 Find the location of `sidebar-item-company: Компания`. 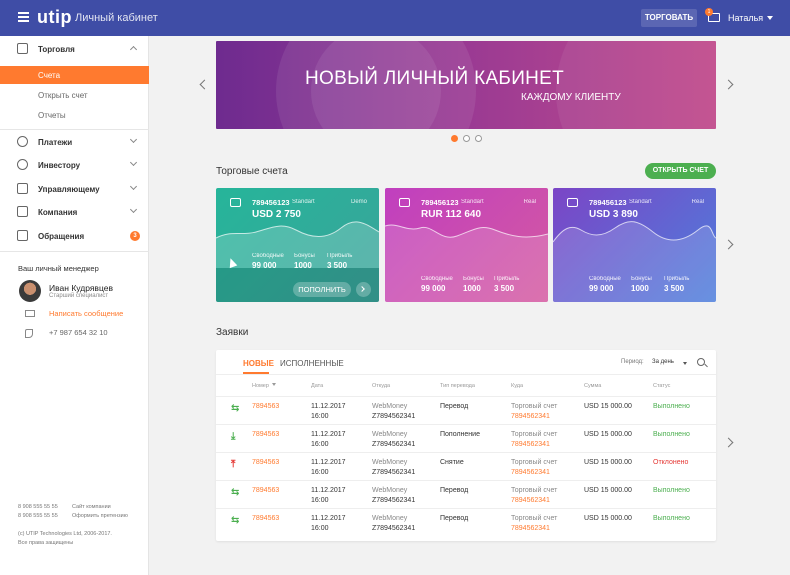

sidebar-item-company: Компания is located at coordinates (74, 212).